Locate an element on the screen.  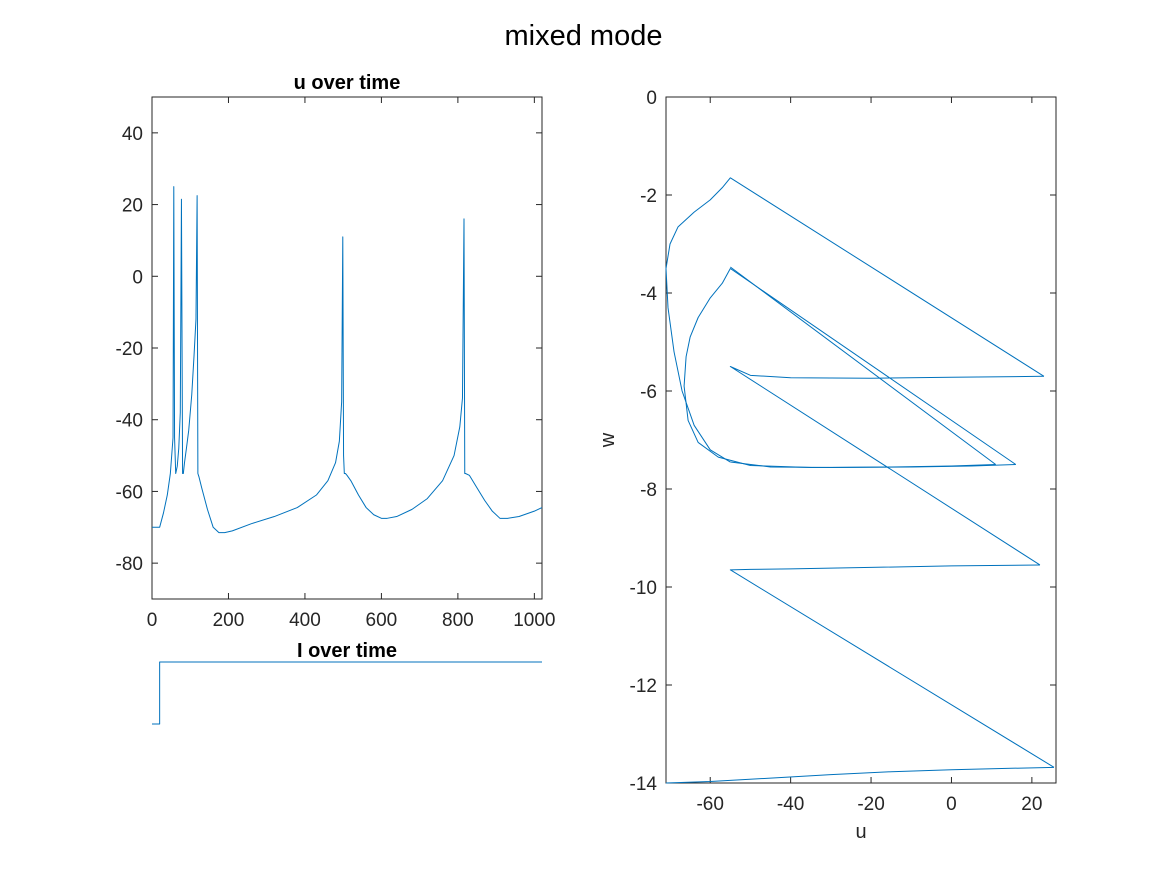
u-over-time-ytick-label: -20 is located at coordinates (129, 349).